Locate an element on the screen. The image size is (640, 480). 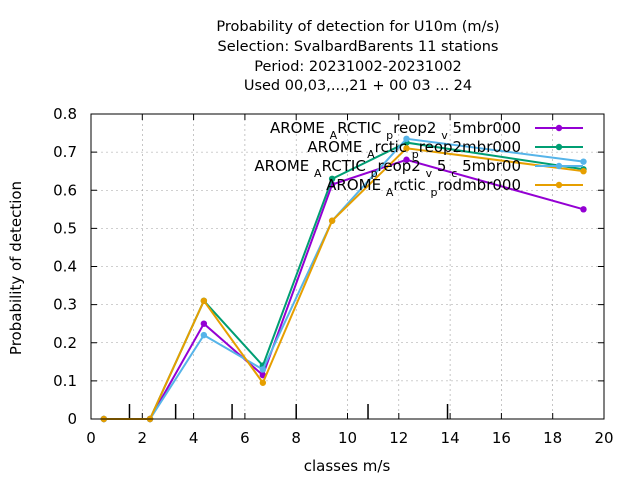
x-tick-label: 2 is located at coordinates (143, 438).